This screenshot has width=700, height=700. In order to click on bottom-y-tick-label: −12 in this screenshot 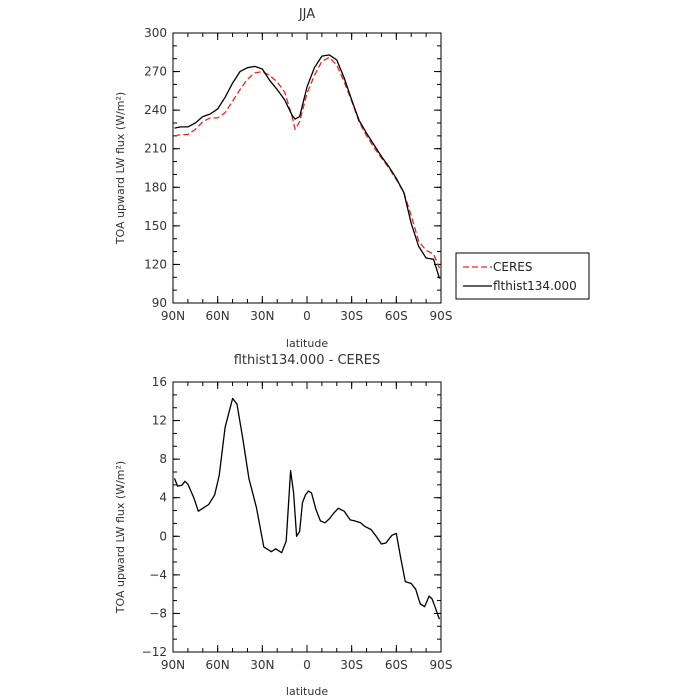, I will do `click(154, 652)`.